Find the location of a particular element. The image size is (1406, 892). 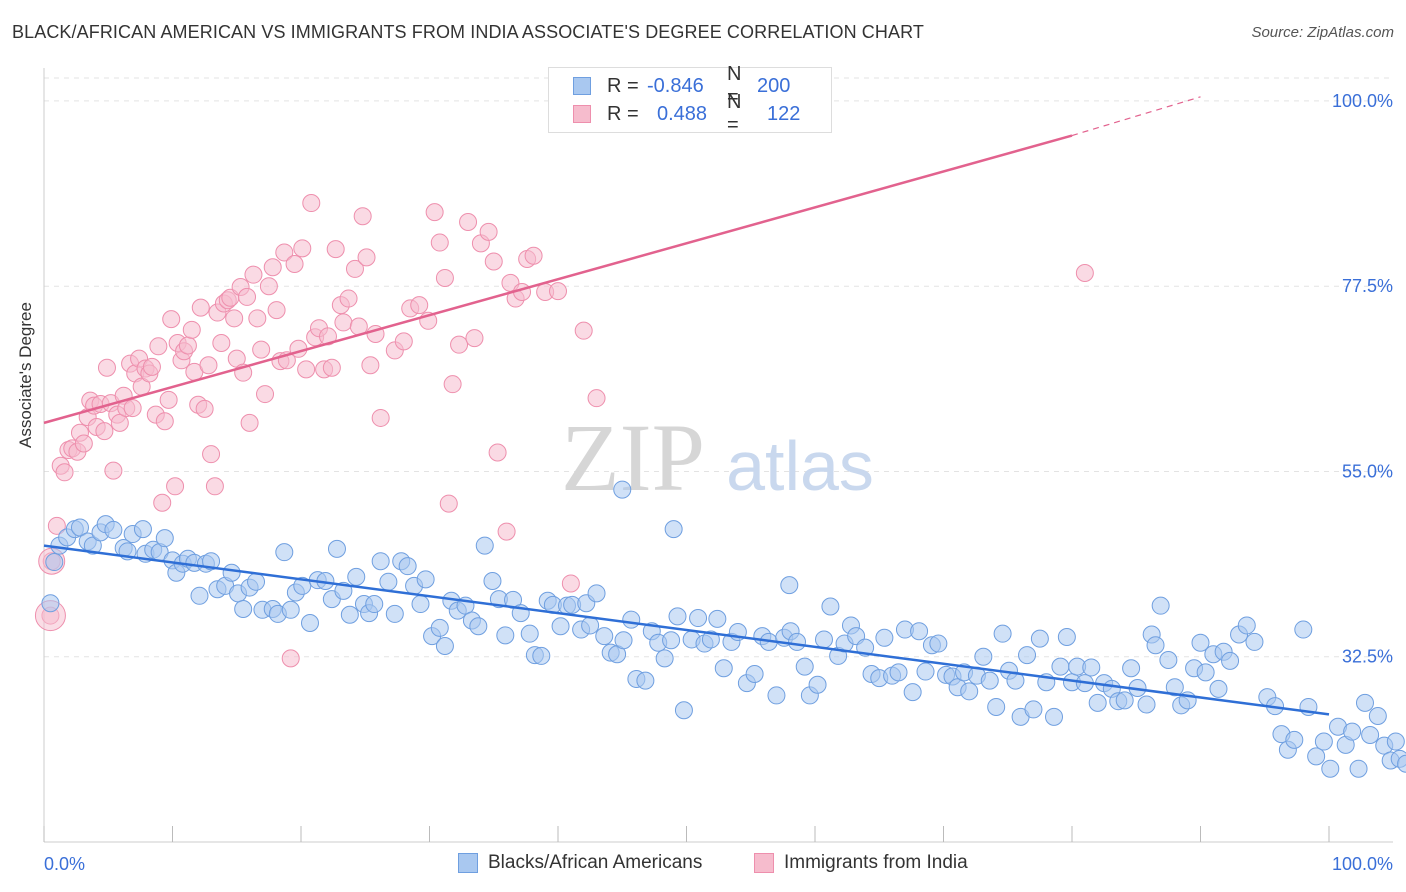

legend-item-black: Blacks/African Americans is located at coordinates (580, 863).